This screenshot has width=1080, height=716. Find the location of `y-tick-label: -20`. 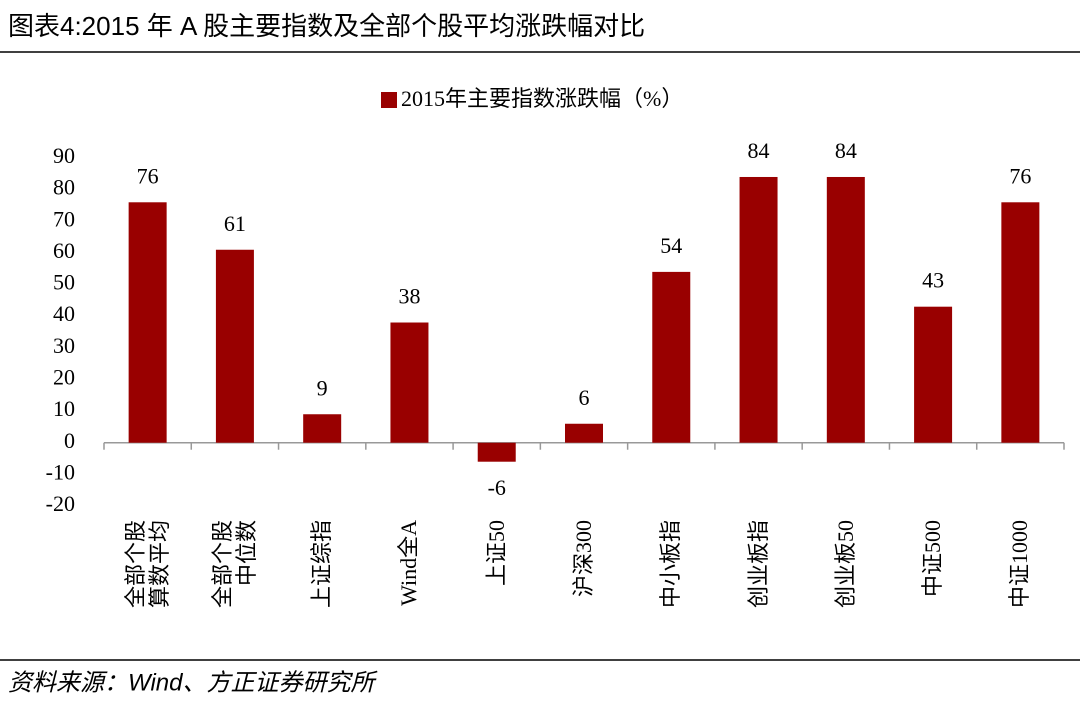

y-tick-label: -20 is located at coordinates (60, 503).